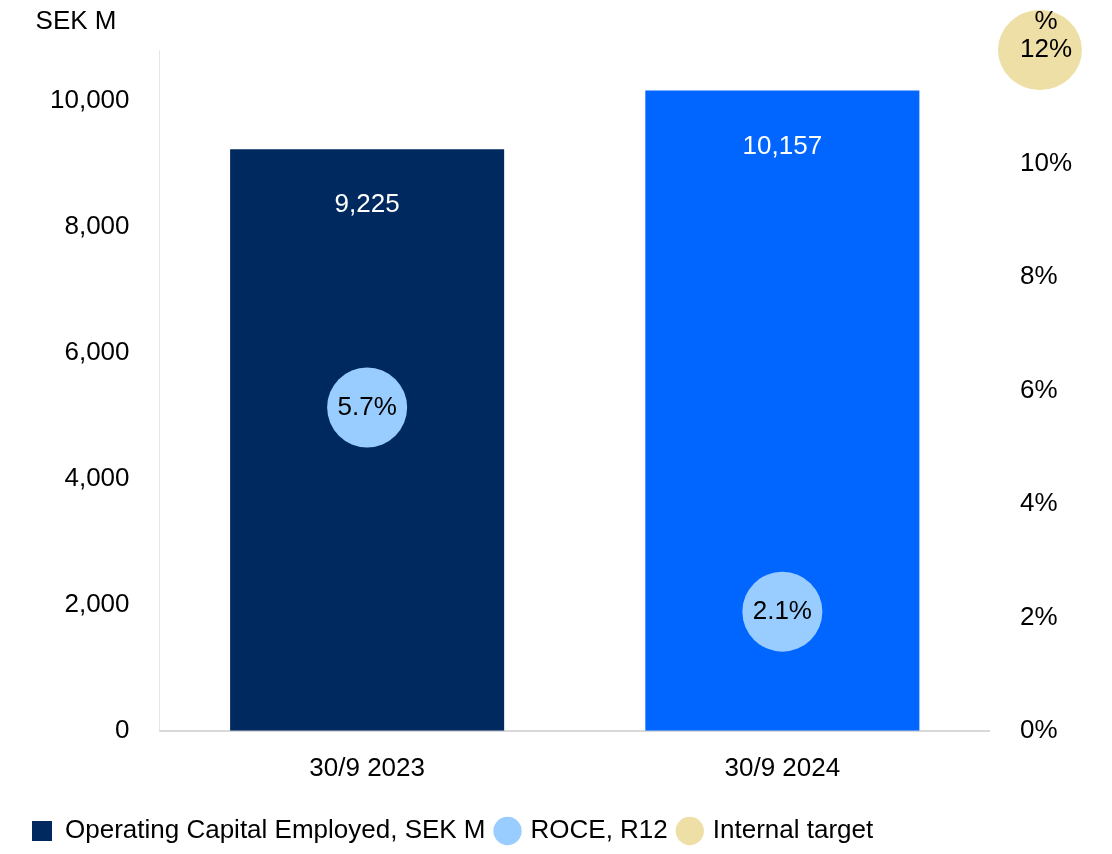  What do you see at coordinates (1038, 275) in the screenshot?
I see `y2-tick-label: 8%` at bounding box center [1038, 275].